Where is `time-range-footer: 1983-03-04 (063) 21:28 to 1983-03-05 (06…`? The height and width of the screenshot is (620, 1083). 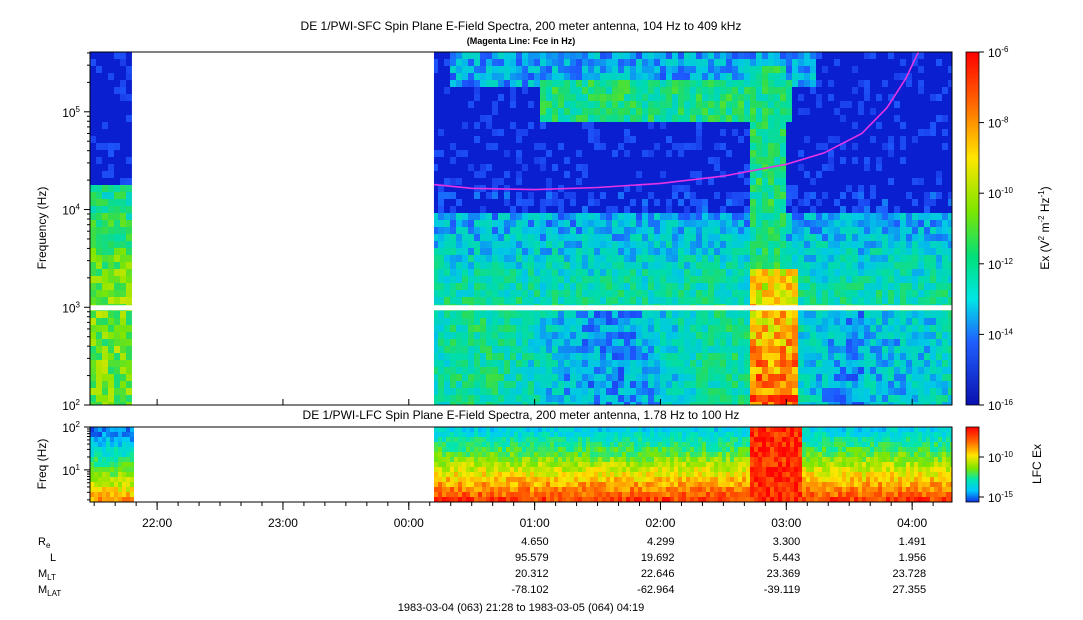
time-range-footer: 1983-03-04 (063) 21:28 to 1983-03-05 (06… is located at coordinates (521, 608).